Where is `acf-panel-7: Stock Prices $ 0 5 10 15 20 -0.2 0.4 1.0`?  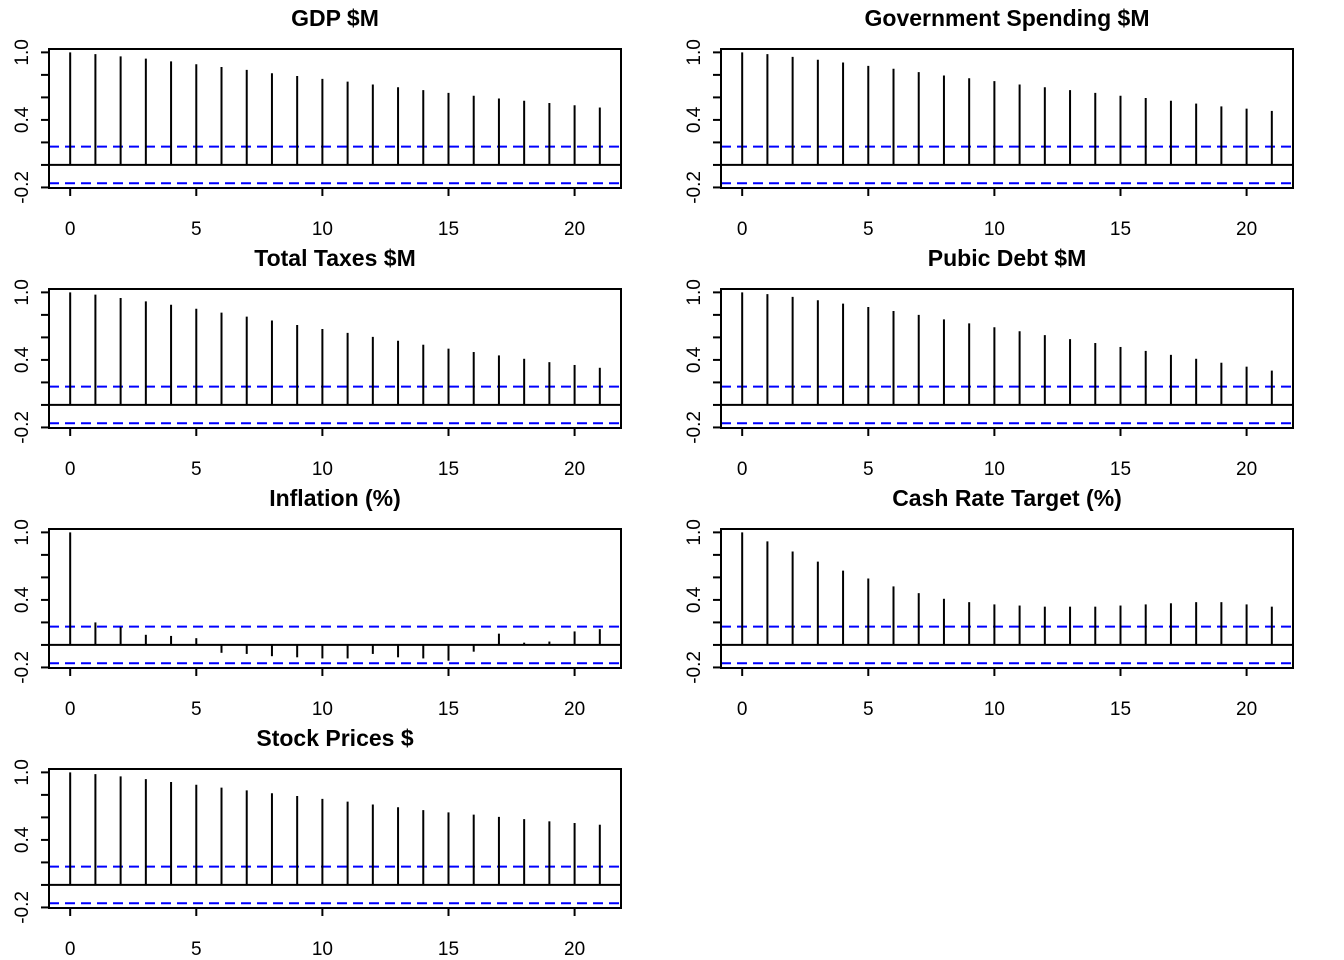 acf-panel-7: Stock Prices $ 0 5 10 15 20 -0.2 0.4 1.0 is located at coordinates (317, 842).